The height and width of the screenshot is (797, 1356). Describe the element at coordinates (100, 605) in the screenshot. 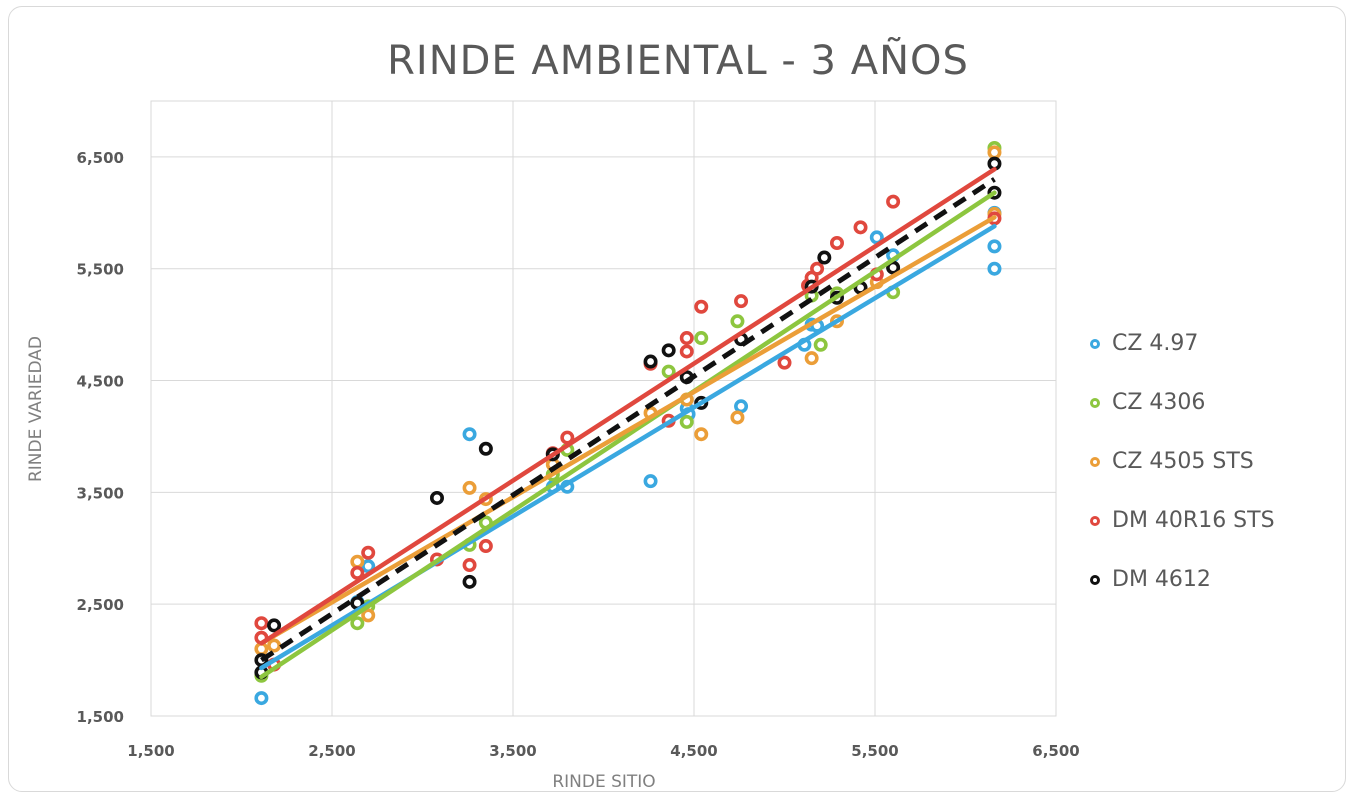

I see `y-tick-label: 2,500` at that location.